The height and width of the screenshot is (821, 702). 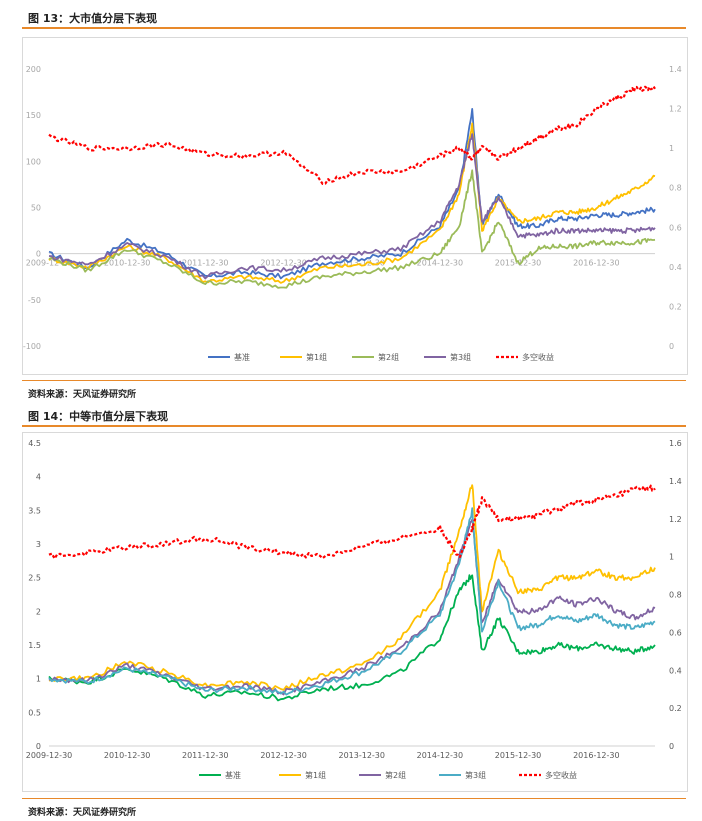 I want to click on y-tick-left: 1, so click(x=38, y=679).